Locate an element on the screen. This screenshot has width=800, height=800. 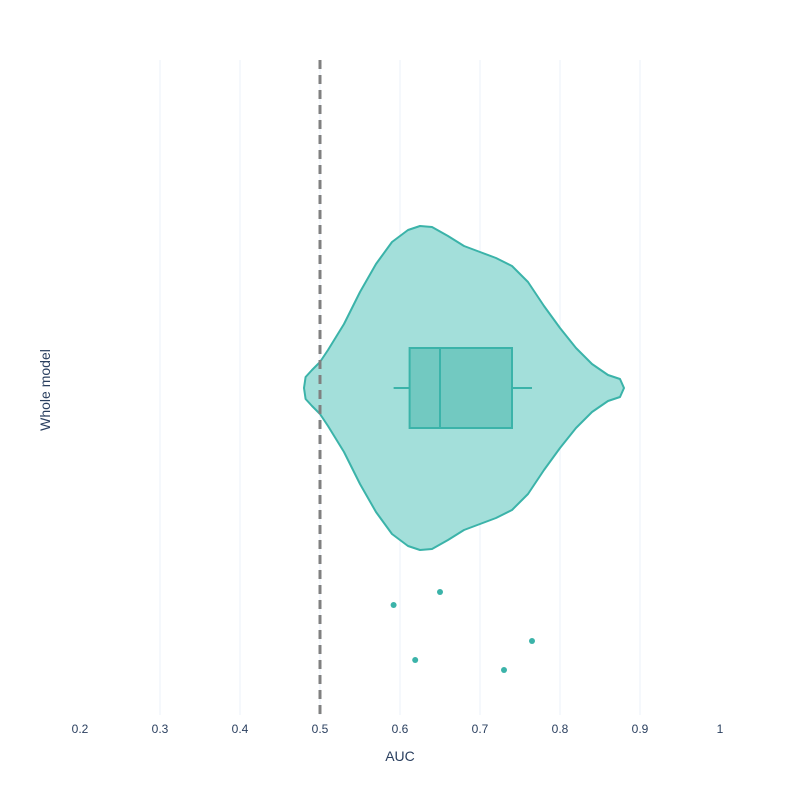
x-tick-0.9: 0.9 is located at coordinates (640, 729).